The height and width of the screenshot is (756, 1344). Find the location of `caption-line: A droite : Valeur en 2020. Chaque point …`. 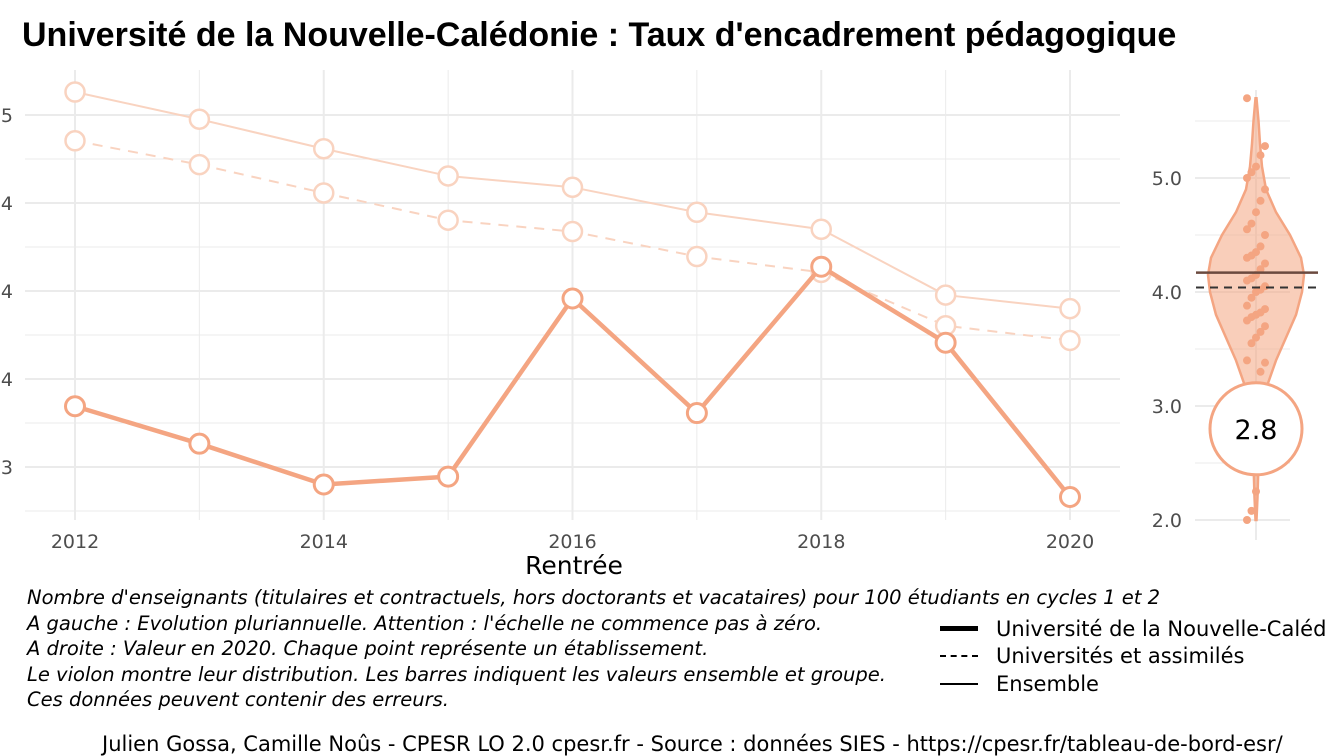

caption-line: A droite : Valeur en 2020. Chaque point … is located at coordinates (368, 648).